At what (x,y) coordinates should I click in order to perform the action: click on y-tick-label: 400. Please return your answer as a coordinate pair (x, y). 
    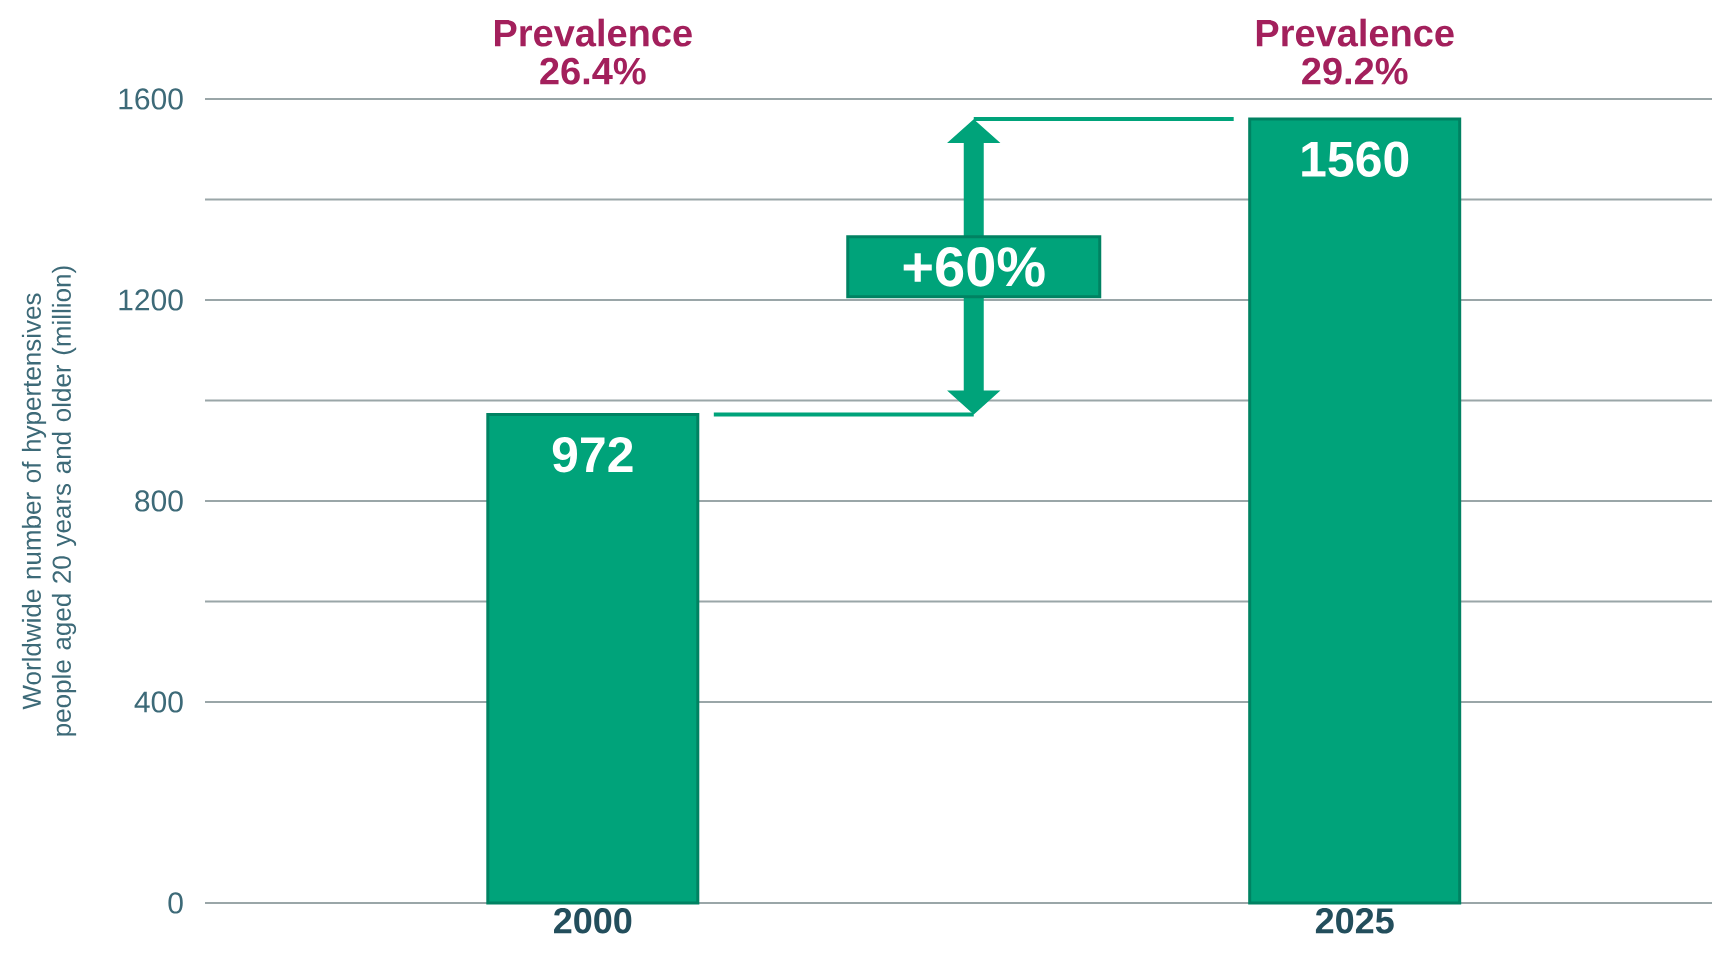
    Looking at the image, I should click on (158, 702).